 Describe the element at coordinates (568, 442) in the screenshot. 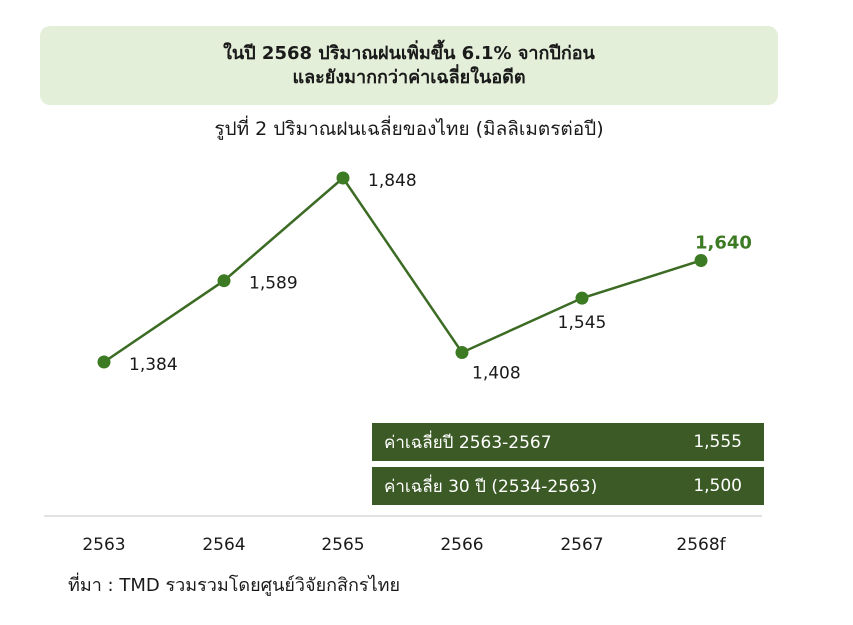

I see `average-5yr-box: ค่าเฉลี่ยปี 2563-2567 1,555` at that location.